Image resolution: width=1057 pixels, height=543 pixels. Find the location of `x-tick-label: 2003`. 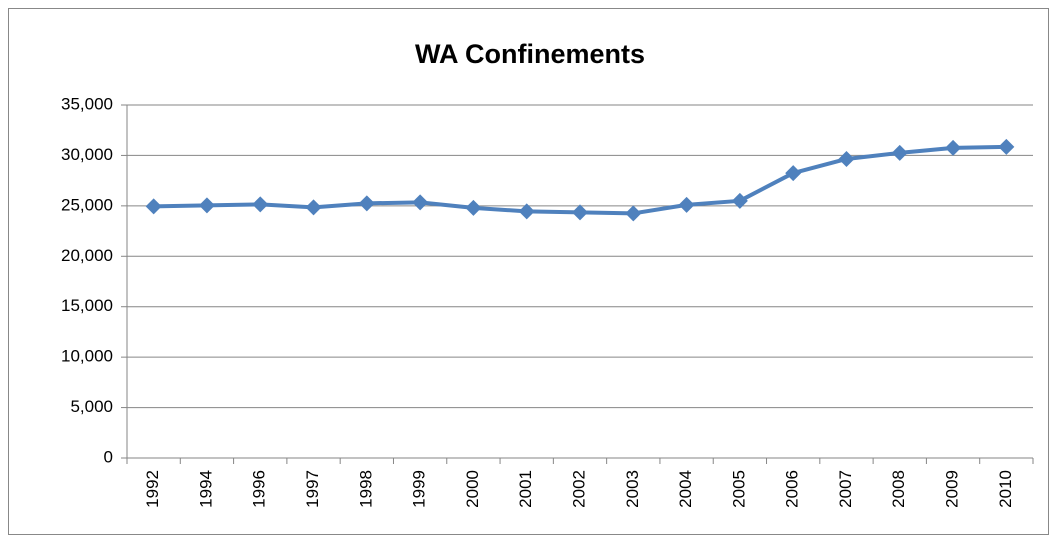

x-tick-label: 2003 is located at coordinates (632, 489).